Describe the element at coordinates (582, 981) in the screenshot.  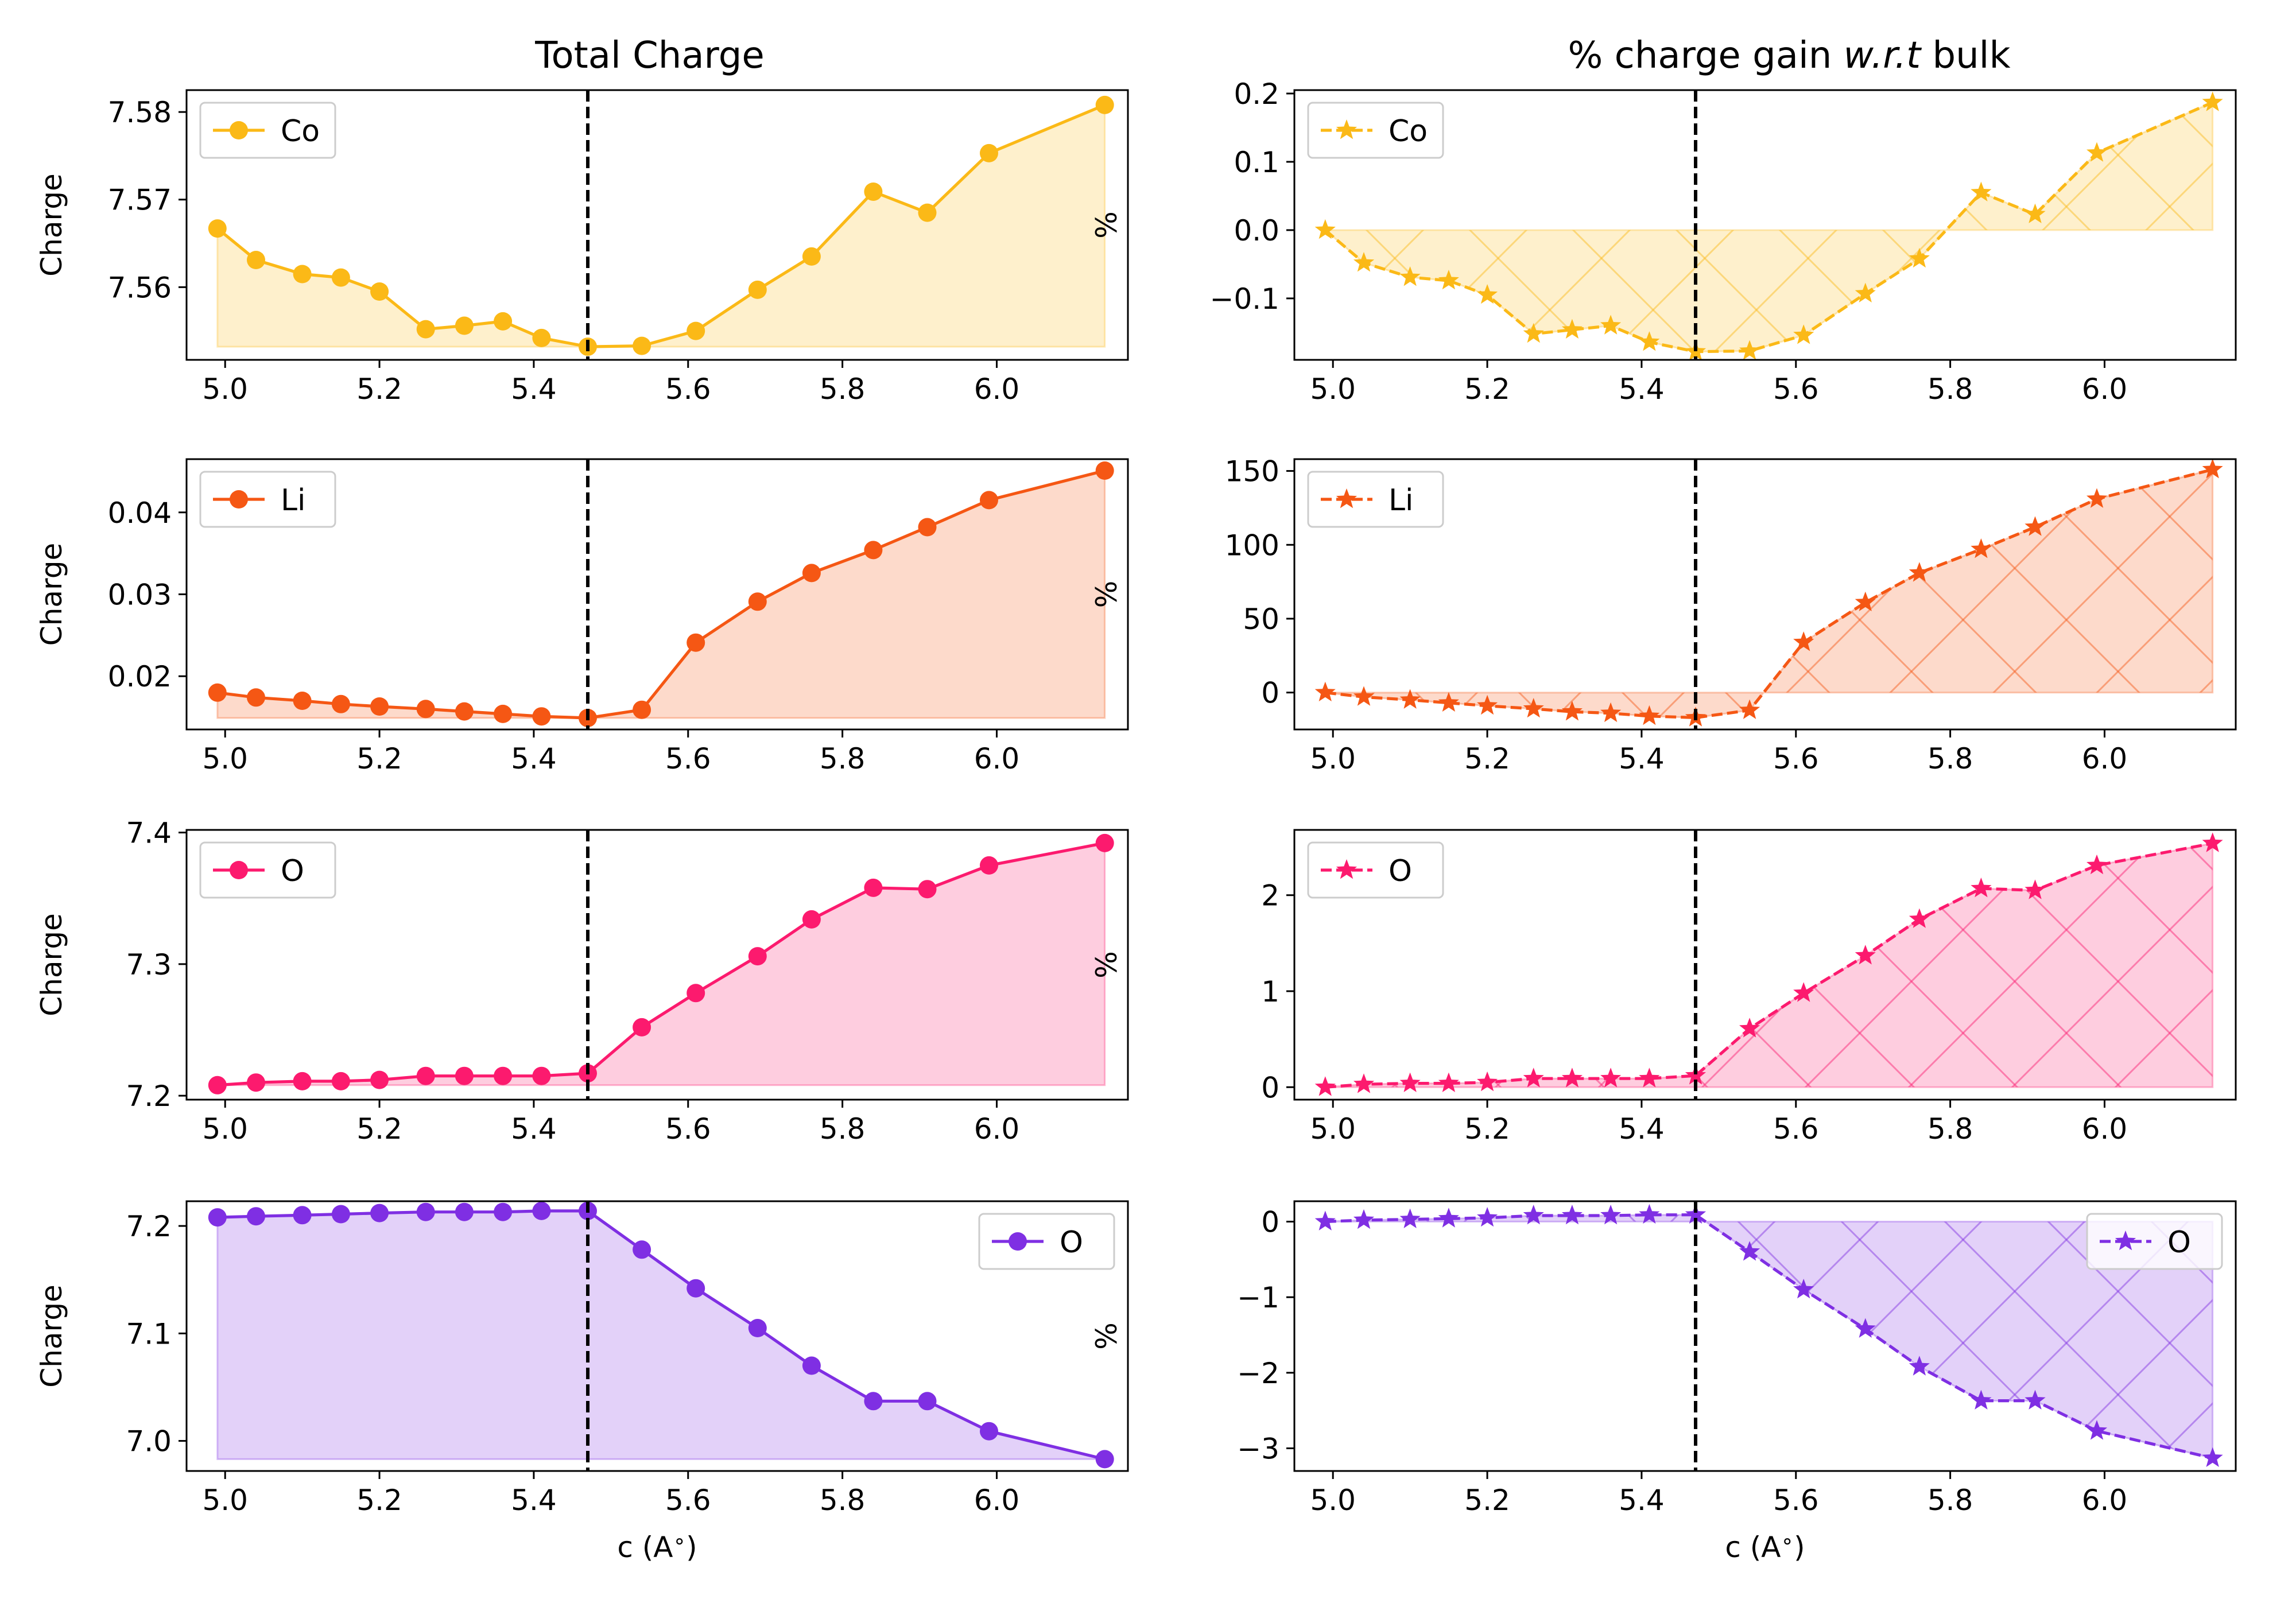
I see `subplot-left-2: 5.0 5.2 5.4 5.6 5.8 6.0 7.2 7.3 7.4 Charge O` at that location.